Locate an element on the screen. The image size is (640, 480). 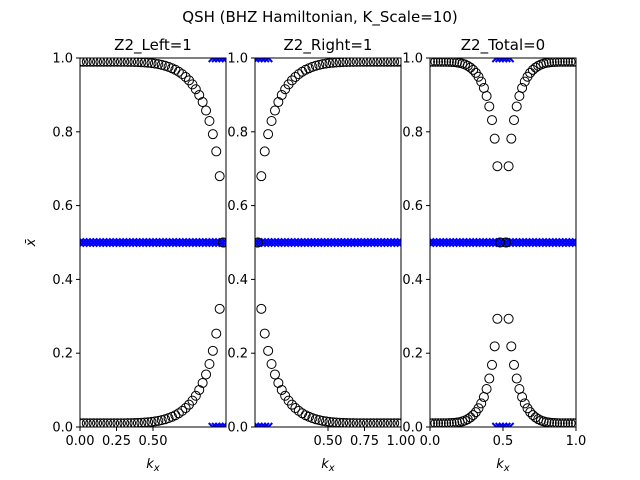
x-tick-label: 0.5 is located at coordinates (503, 441).